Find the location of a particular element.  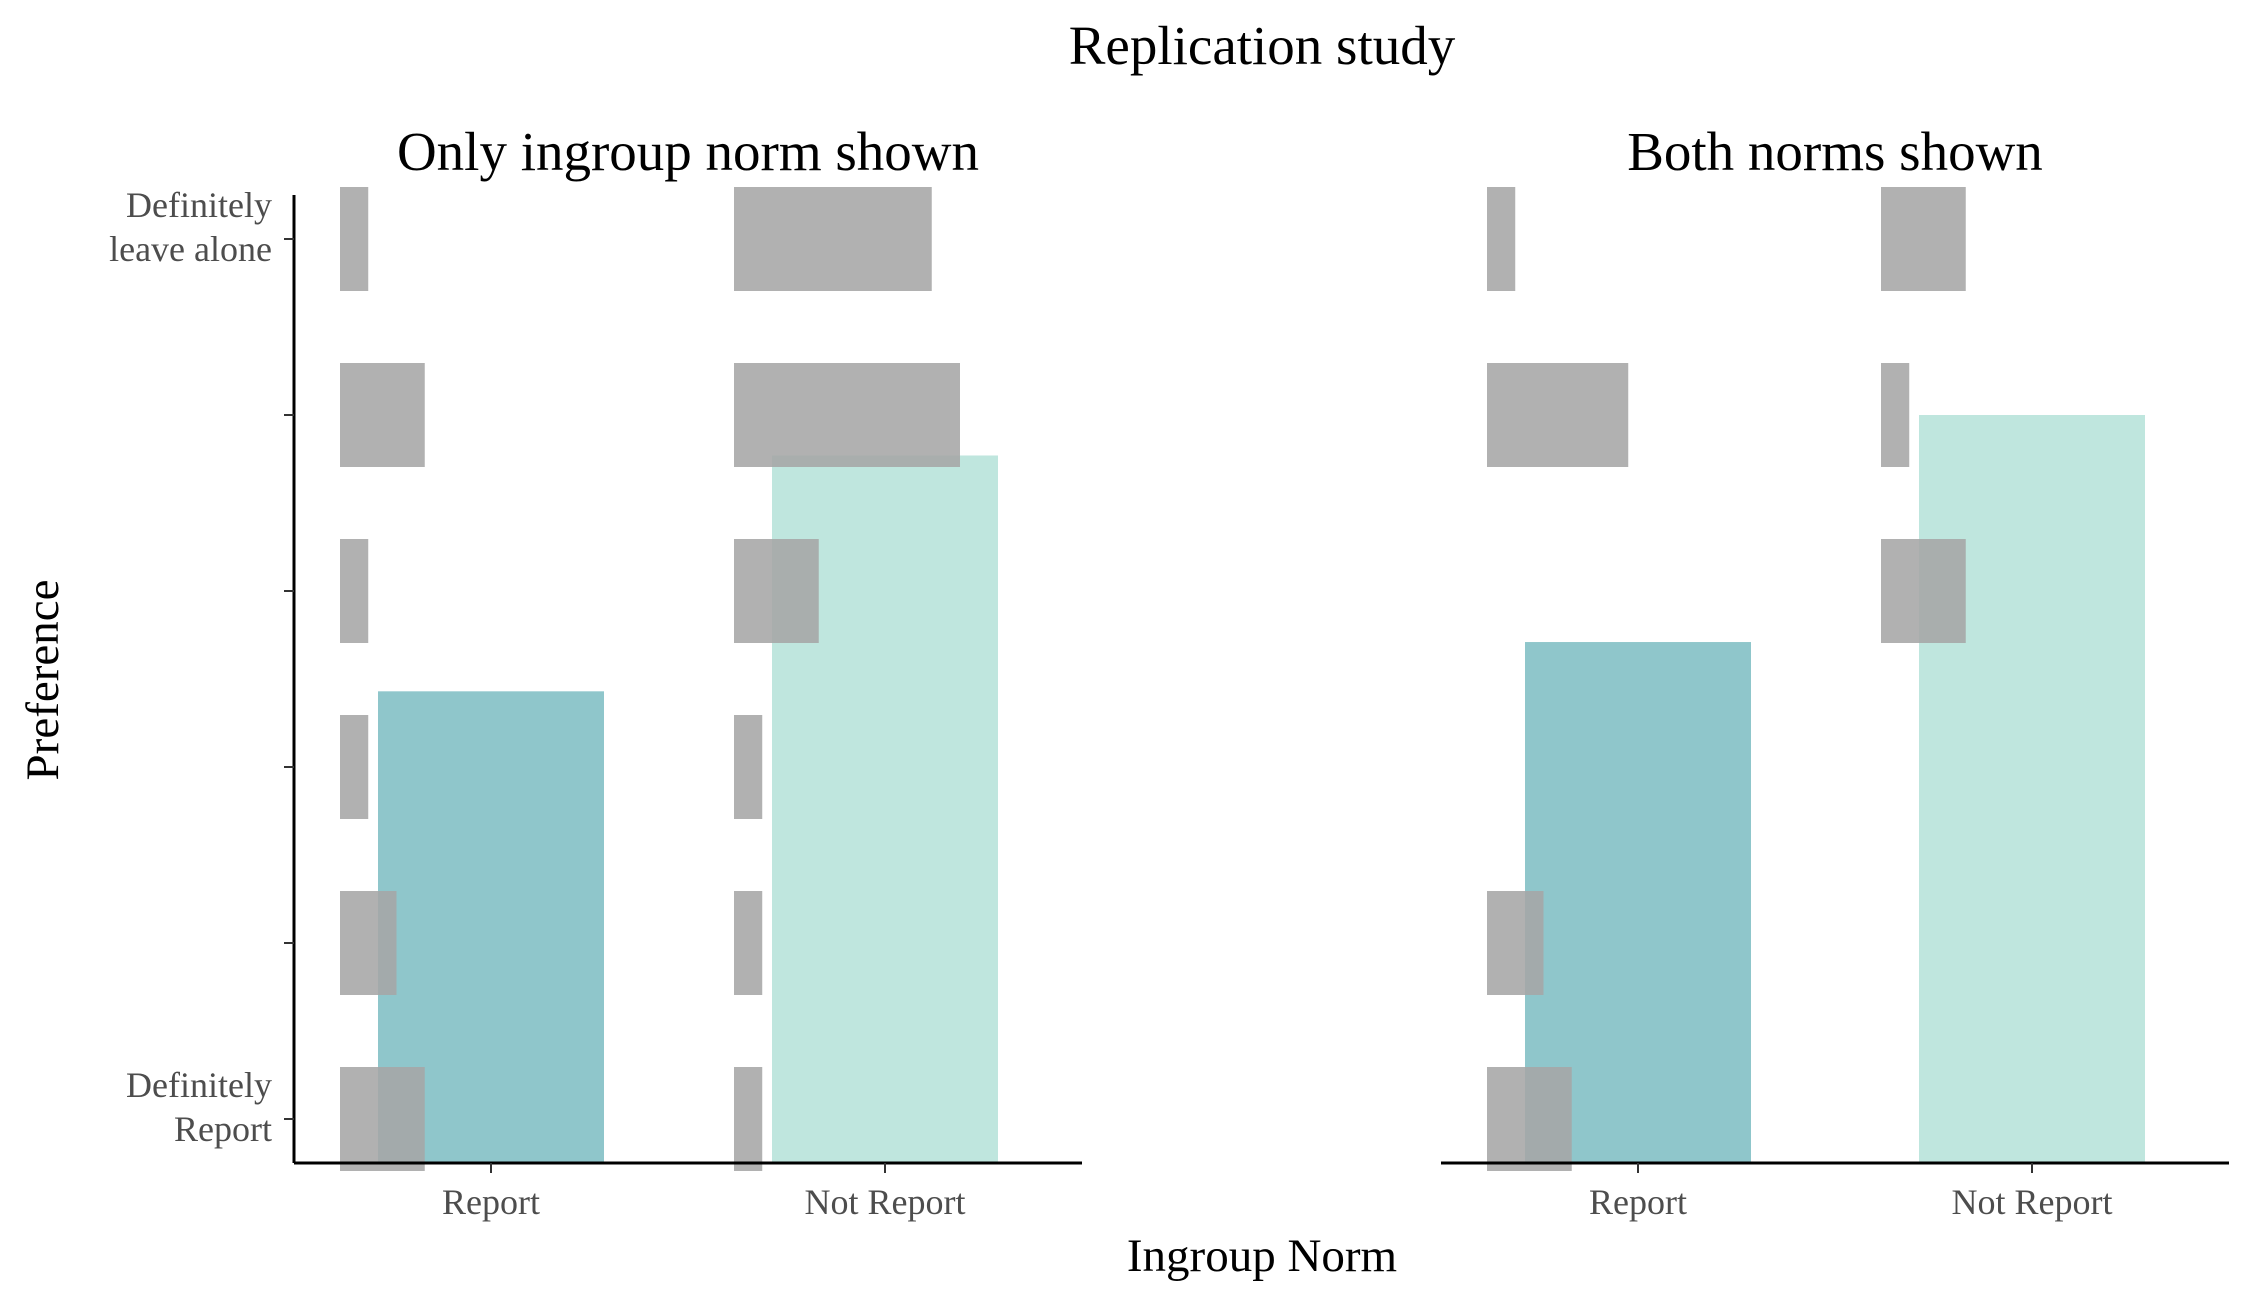

x-axis-label: Ingroup Norm is located at coordinates (1262, 1256).